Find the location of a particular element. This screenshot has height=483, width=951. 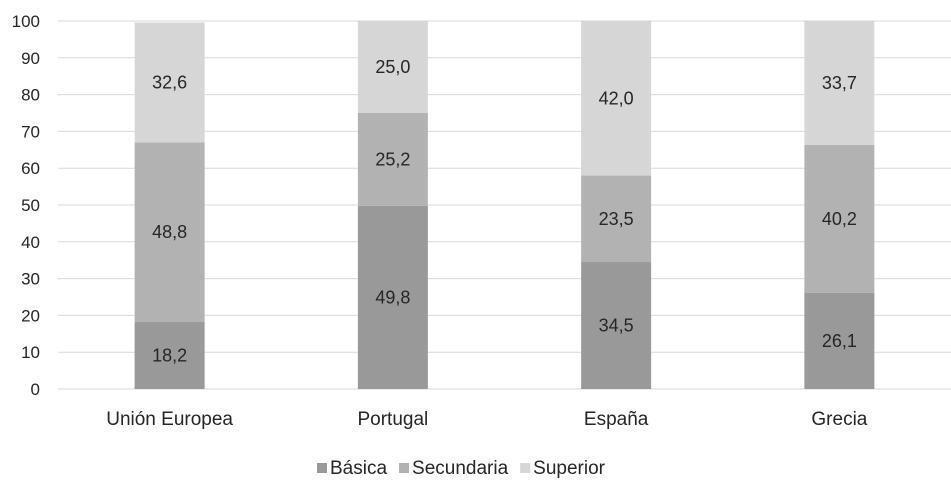

x-category-label: Portugal is located at coordinates (392, 419).